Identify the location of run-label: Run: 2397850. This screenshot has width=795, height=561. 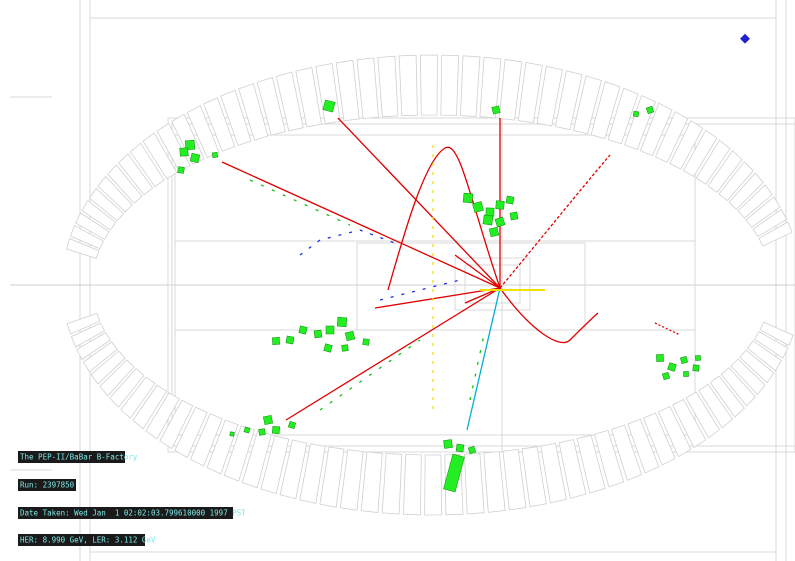
(47, 485).